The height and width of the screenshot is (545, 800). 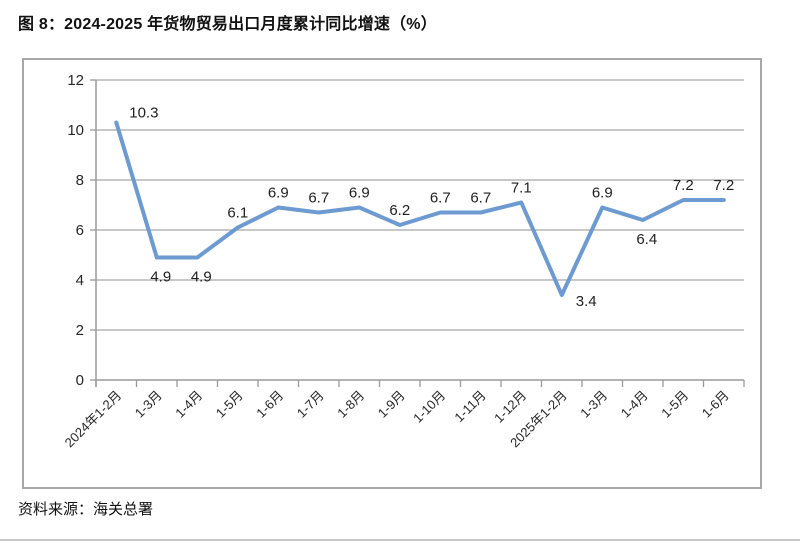 I want to click on data-label: 6.2, so click(x=399, y=210).